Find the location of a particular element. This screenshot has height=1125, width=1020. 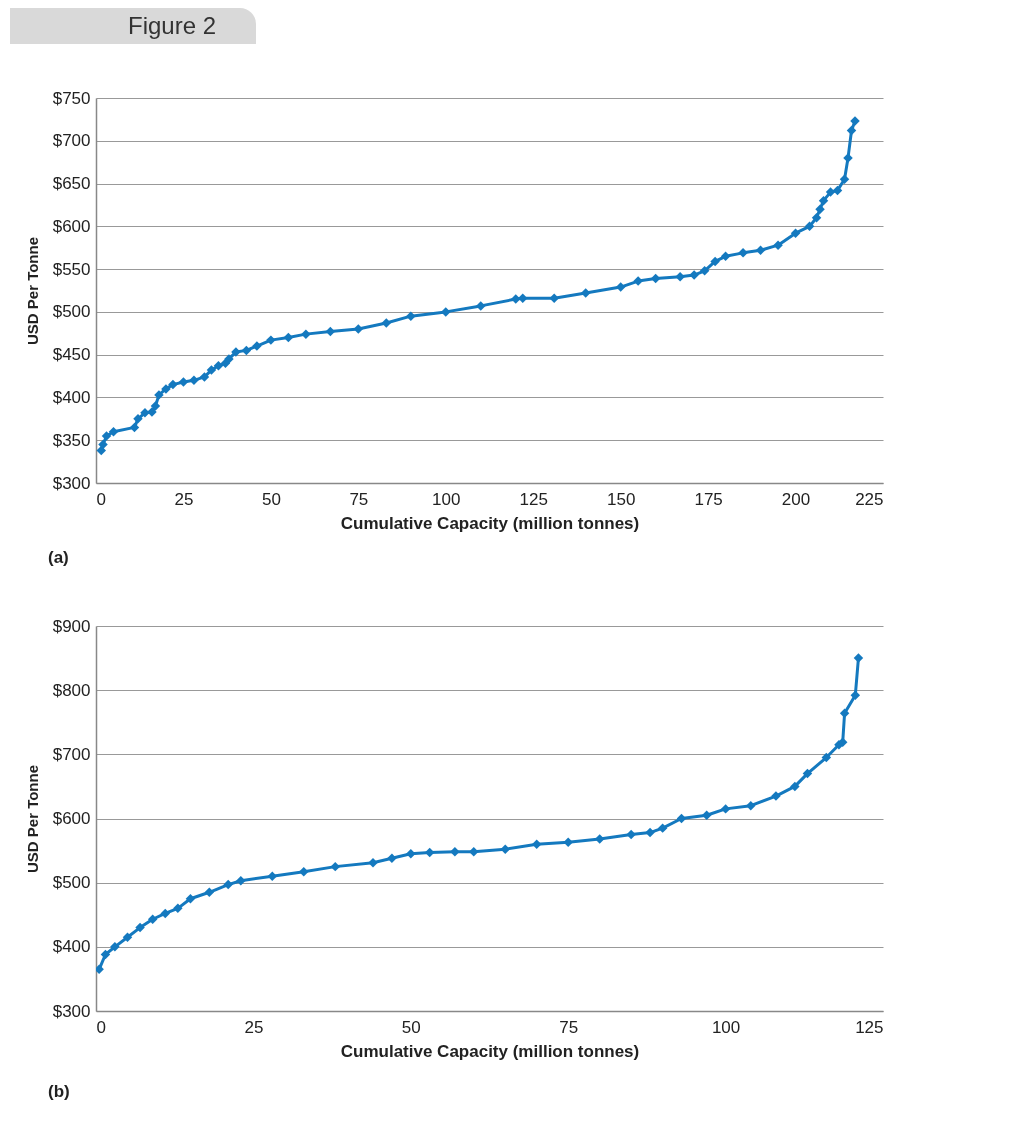

y-tick-label: $800 is located at coordinates (71, 690).